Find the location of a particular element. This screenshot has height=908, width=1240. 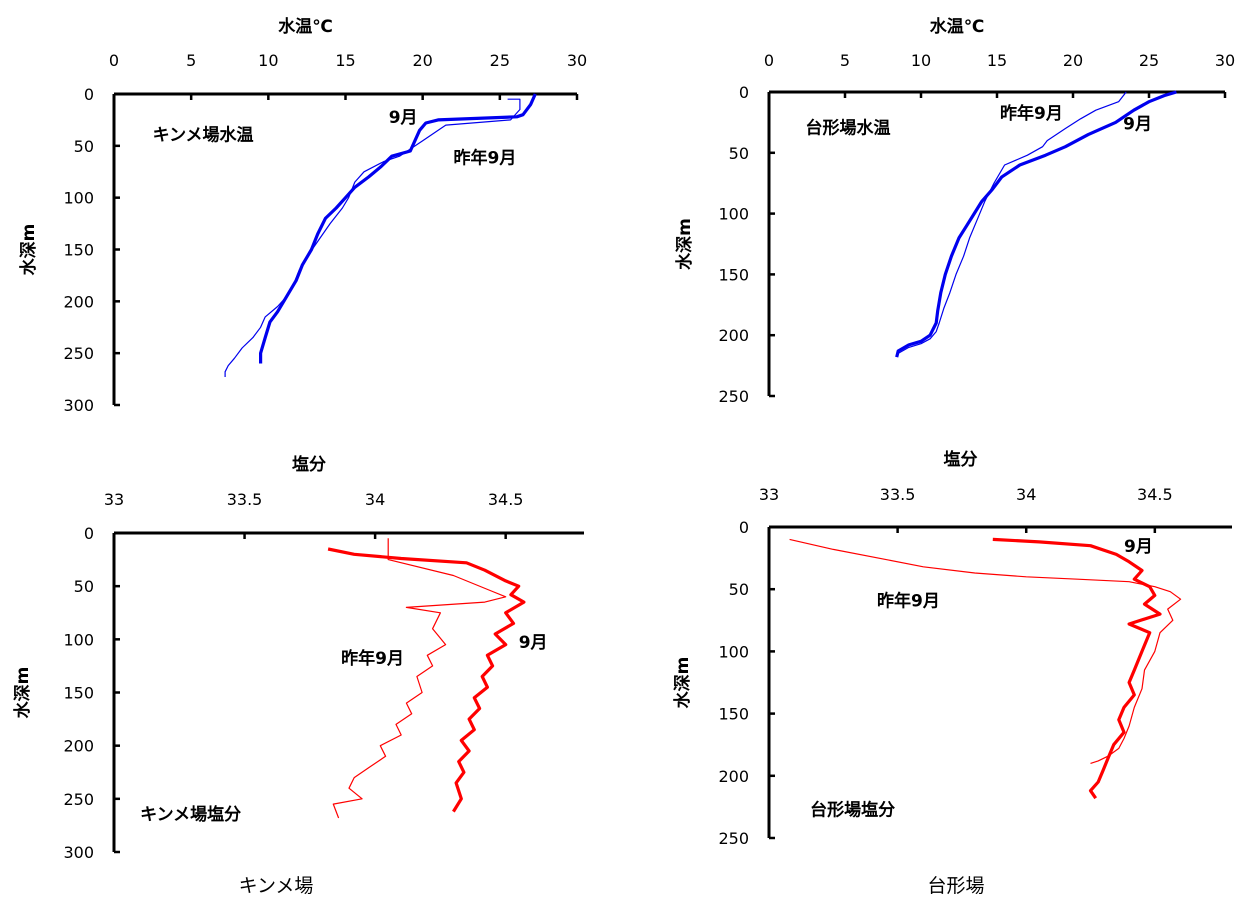

annotation-label: キンメ場水温 is located at coordinates (203, 135).